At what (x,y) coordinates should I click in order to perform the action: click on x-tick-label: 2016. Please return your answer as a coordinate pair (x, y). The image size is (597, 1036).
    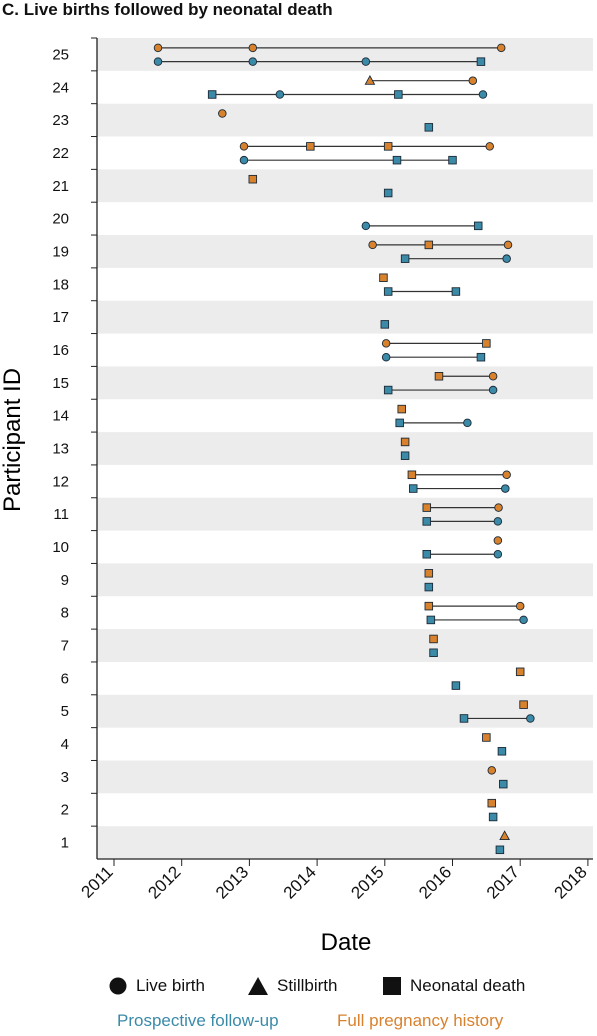
    Looking at the image, I should click on (435, 882).